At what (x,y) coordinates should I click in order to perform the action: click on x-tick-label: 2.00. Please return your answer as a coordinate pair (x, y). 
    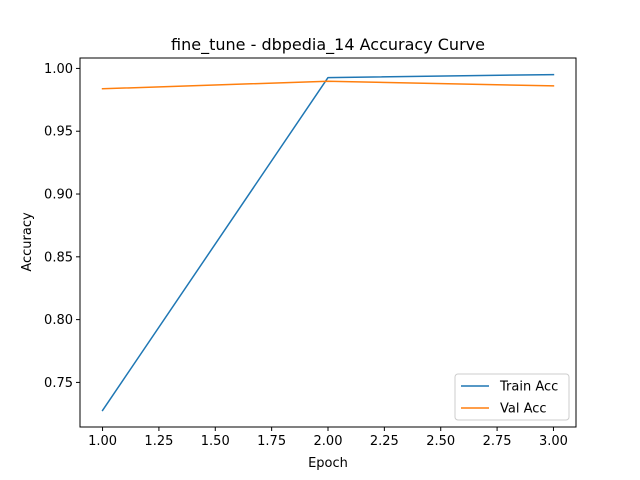
    Looking at the image, I should click on (328, 441).